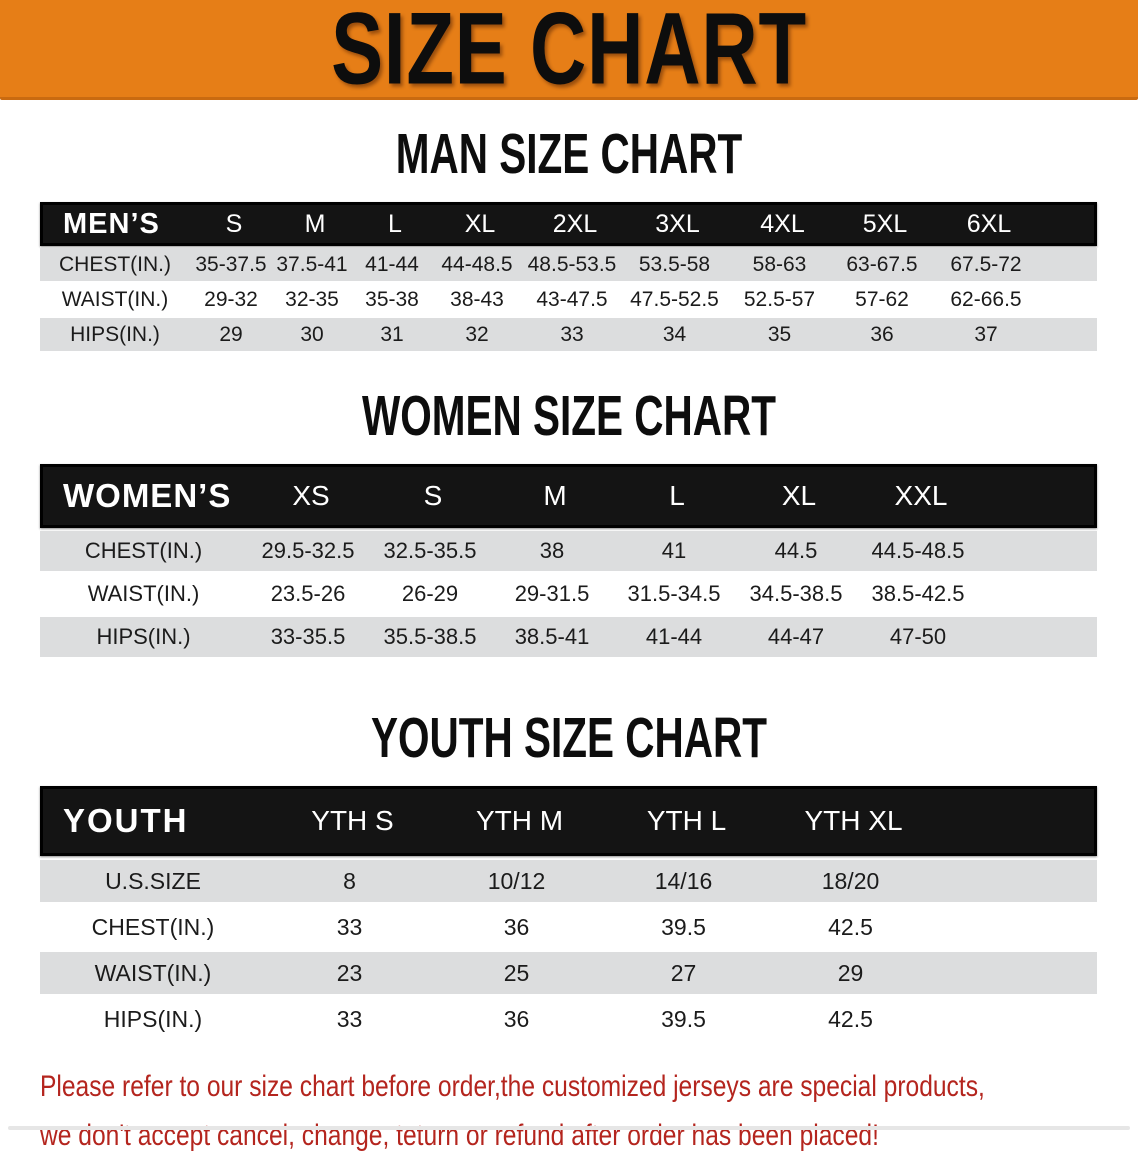  What do you see at coordinates (569, 154) in the screenshot?
I see `man-size-chart-title-text: MAN SIZE CHART` at bounding box center [569, 154].